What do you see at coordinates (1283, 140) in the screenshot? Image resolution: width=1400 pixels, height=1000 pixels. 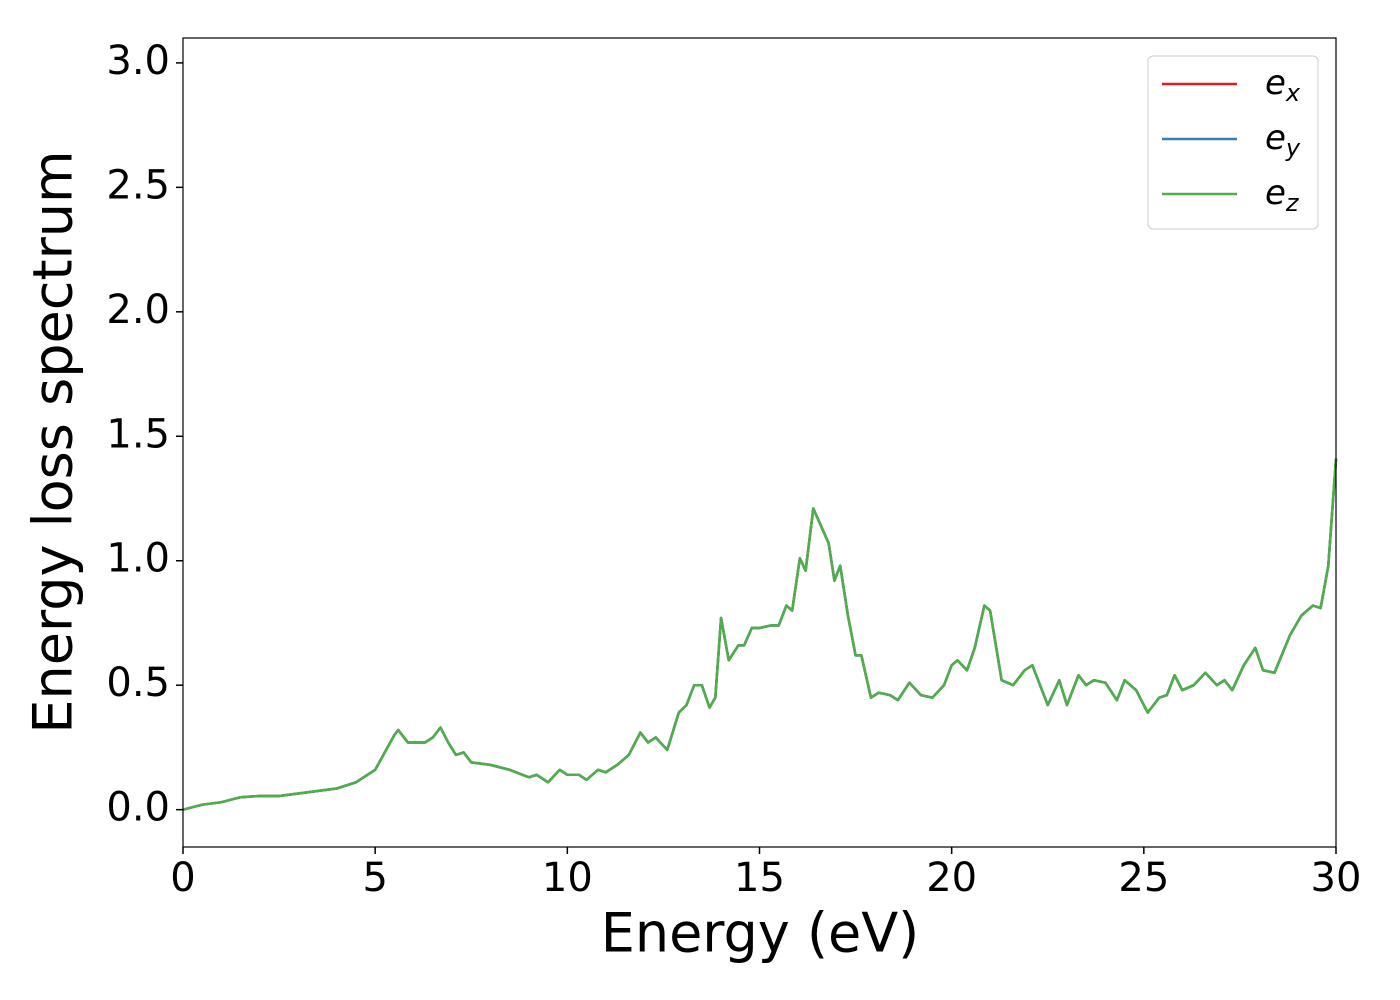 I see `legend-label: ey` at bounding box center [1283, 140].